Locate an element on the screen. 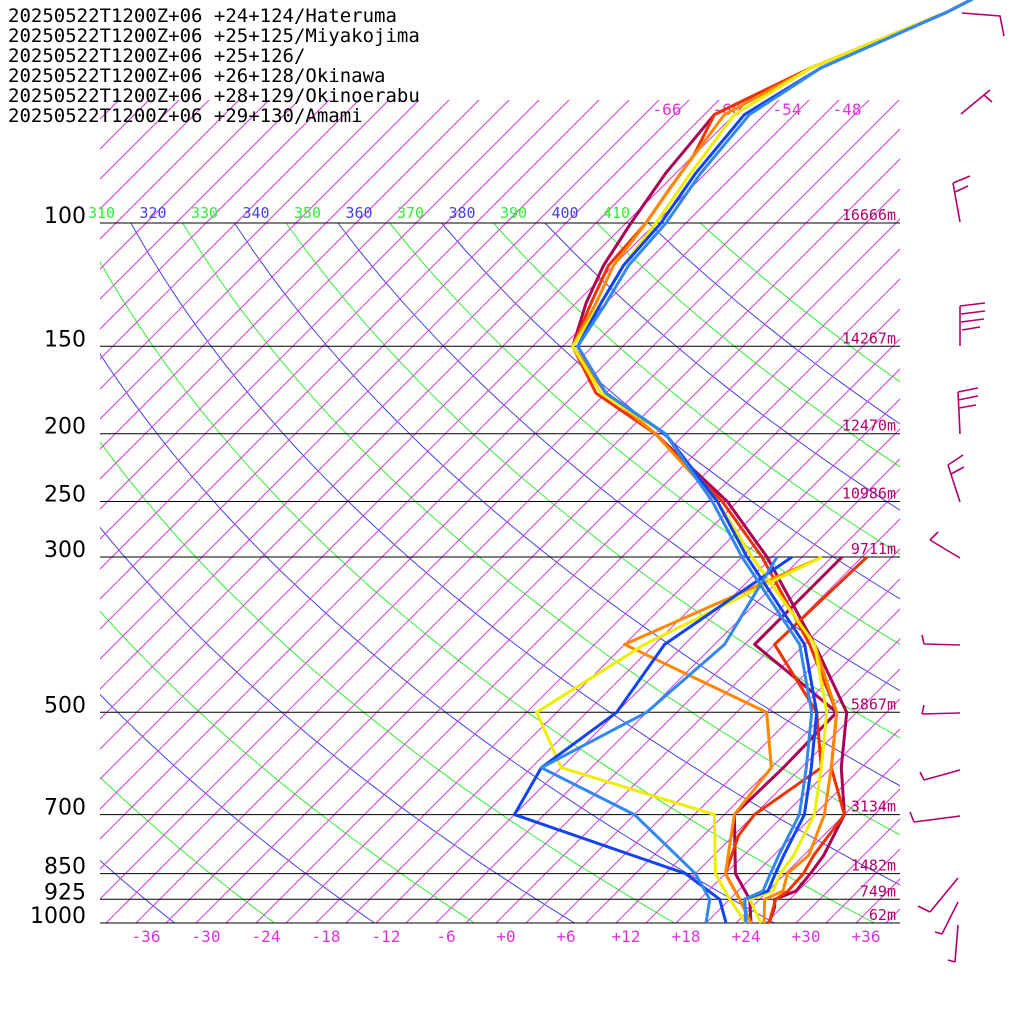  temperature-tick-label: -30 is located at coordinates (206, 936).